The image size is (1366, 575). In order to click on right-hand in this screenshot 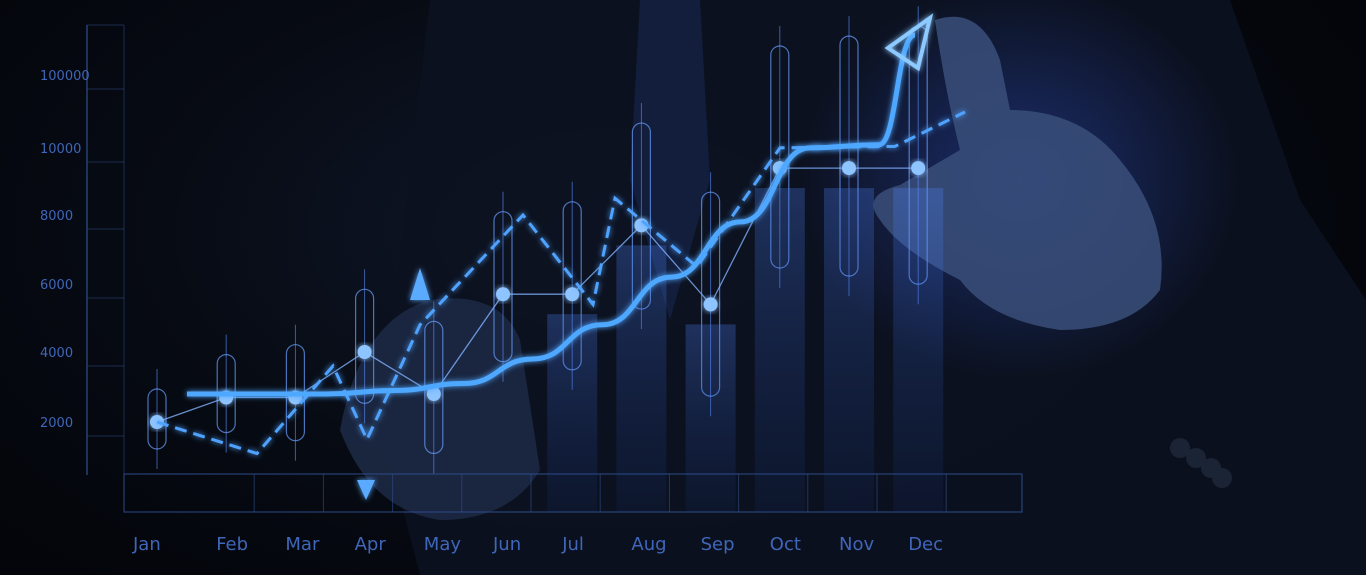, I will do `click(1017, 173)`.